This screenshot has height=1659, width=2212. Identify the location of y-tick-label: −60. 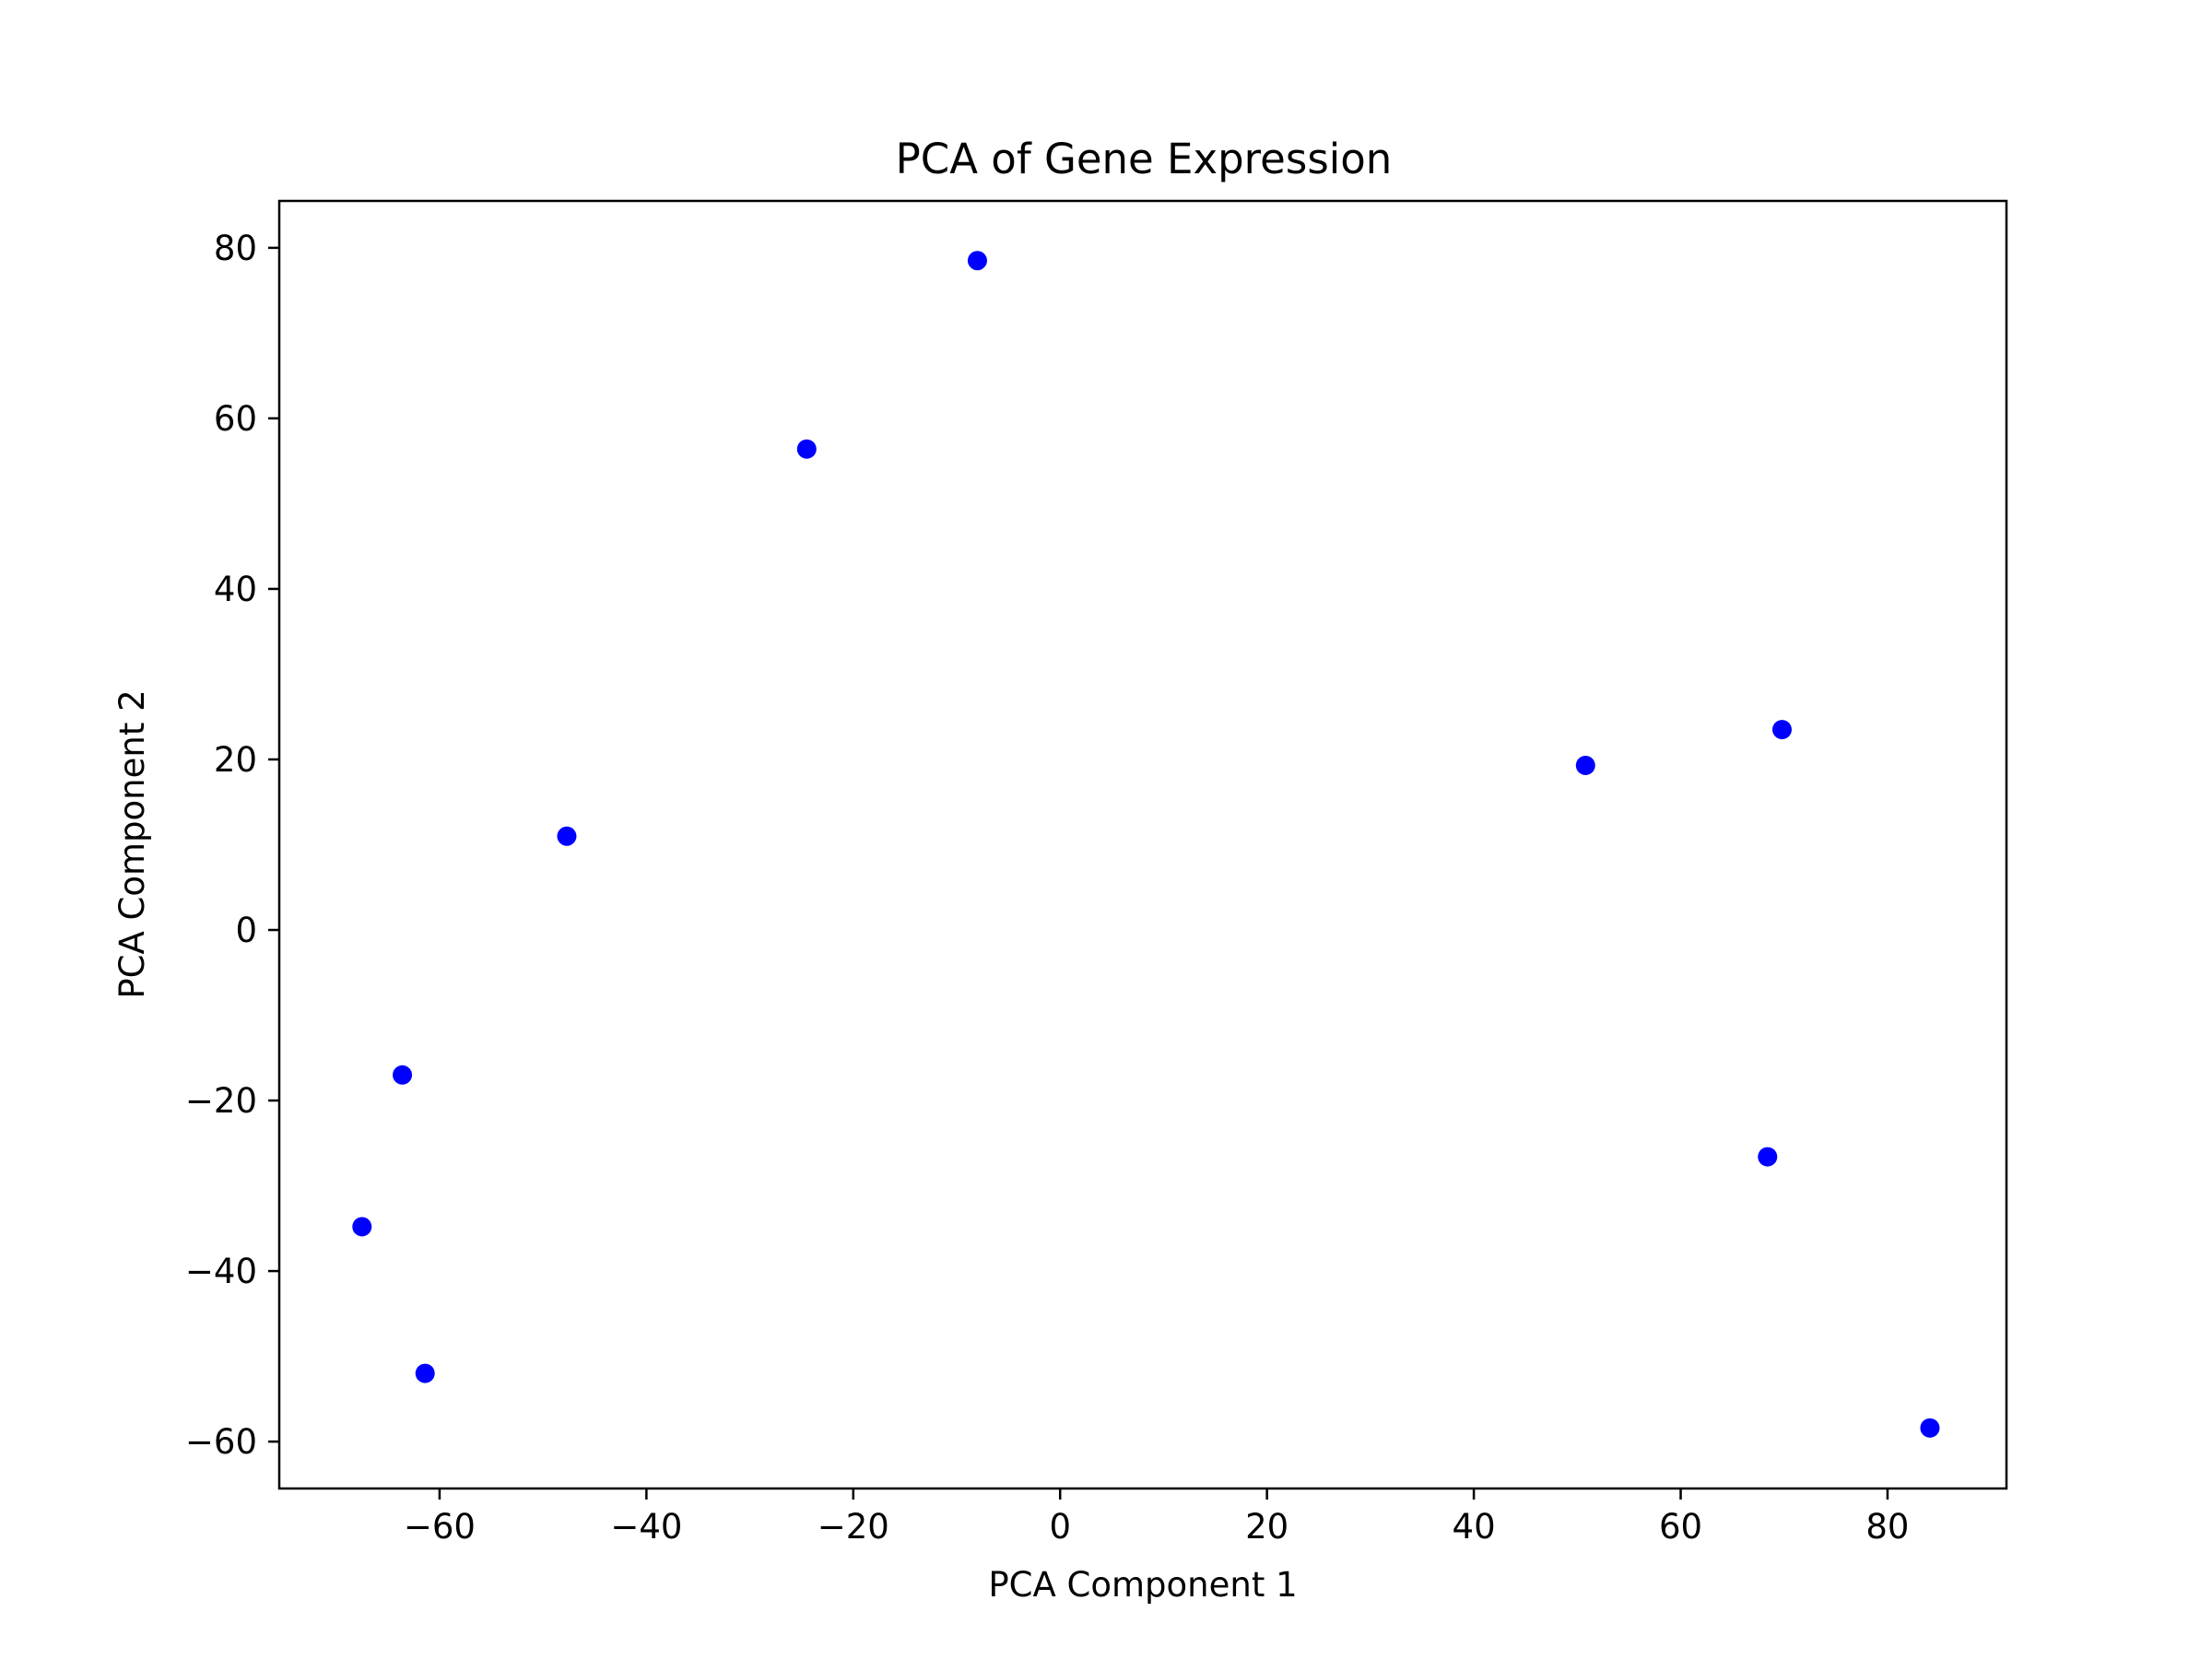
(221, 1442).